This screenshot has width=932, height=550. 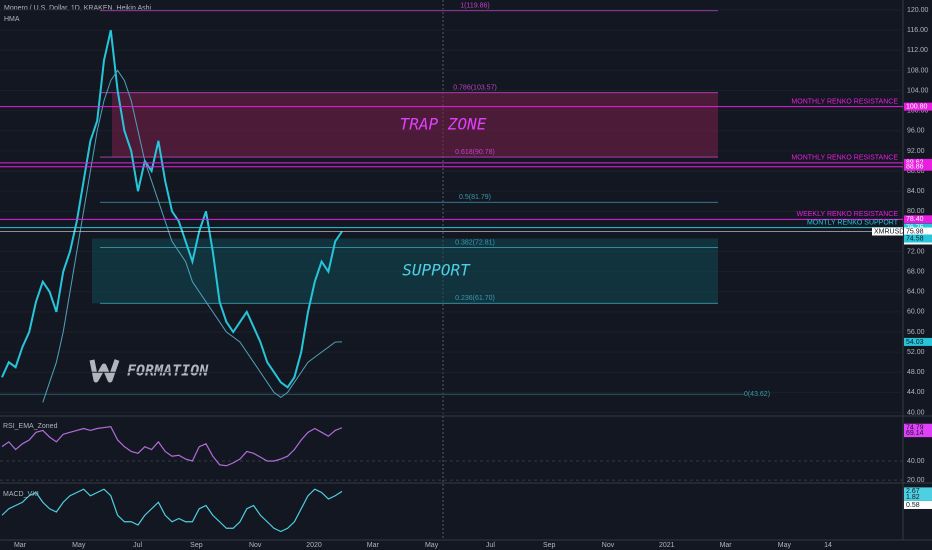 What do you see at coordinates (172, 446) in the screenshot?
I see `rsi-line` at bounding box center [172, 446].